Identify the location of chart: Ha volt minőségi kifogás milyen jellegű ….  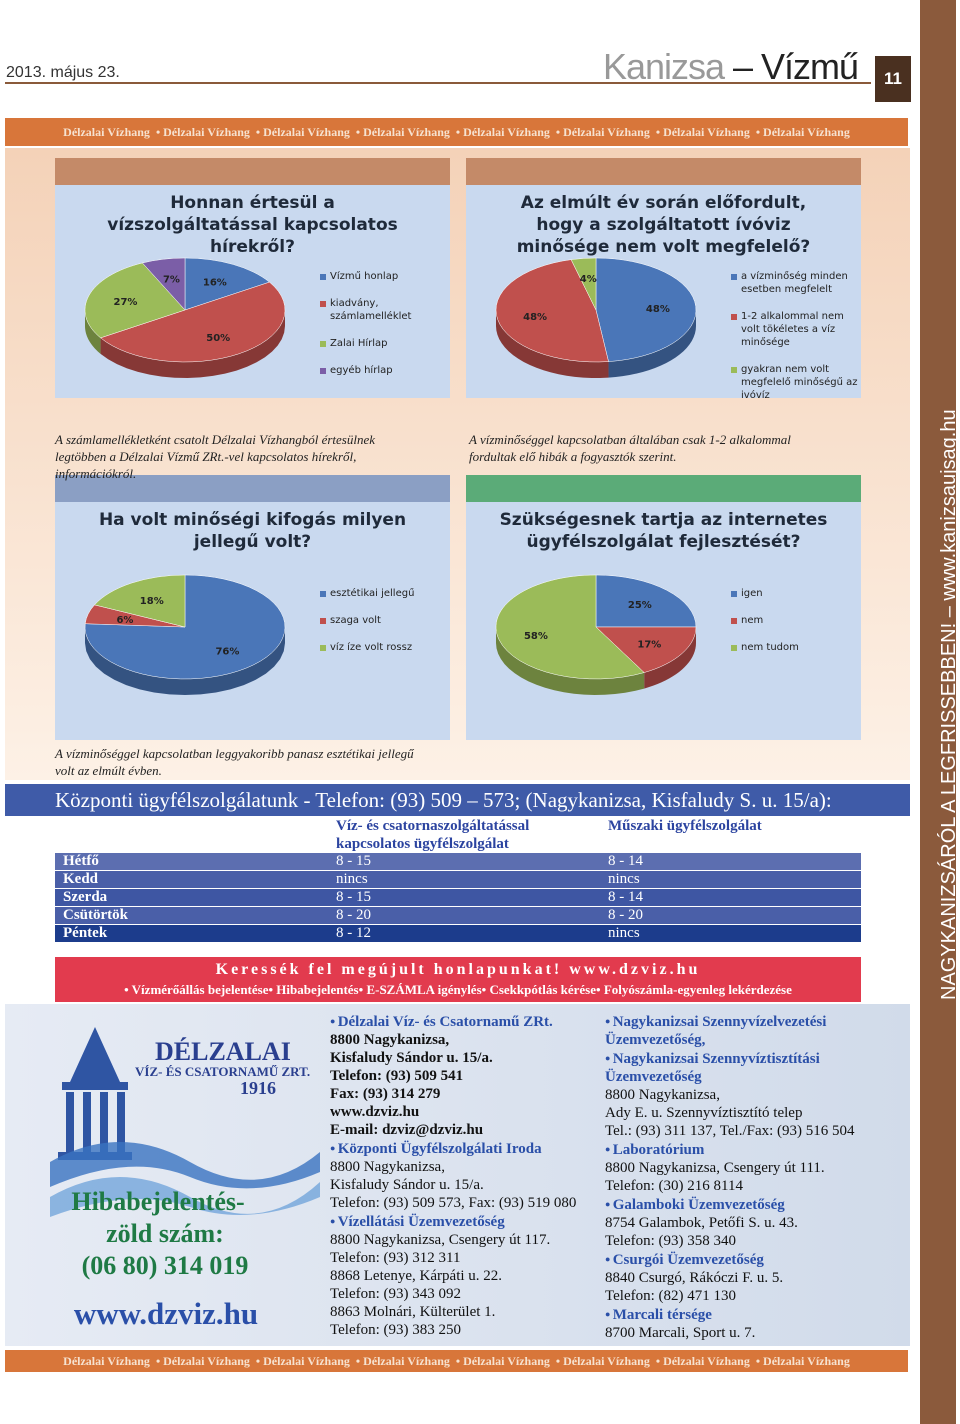
(252, 607).